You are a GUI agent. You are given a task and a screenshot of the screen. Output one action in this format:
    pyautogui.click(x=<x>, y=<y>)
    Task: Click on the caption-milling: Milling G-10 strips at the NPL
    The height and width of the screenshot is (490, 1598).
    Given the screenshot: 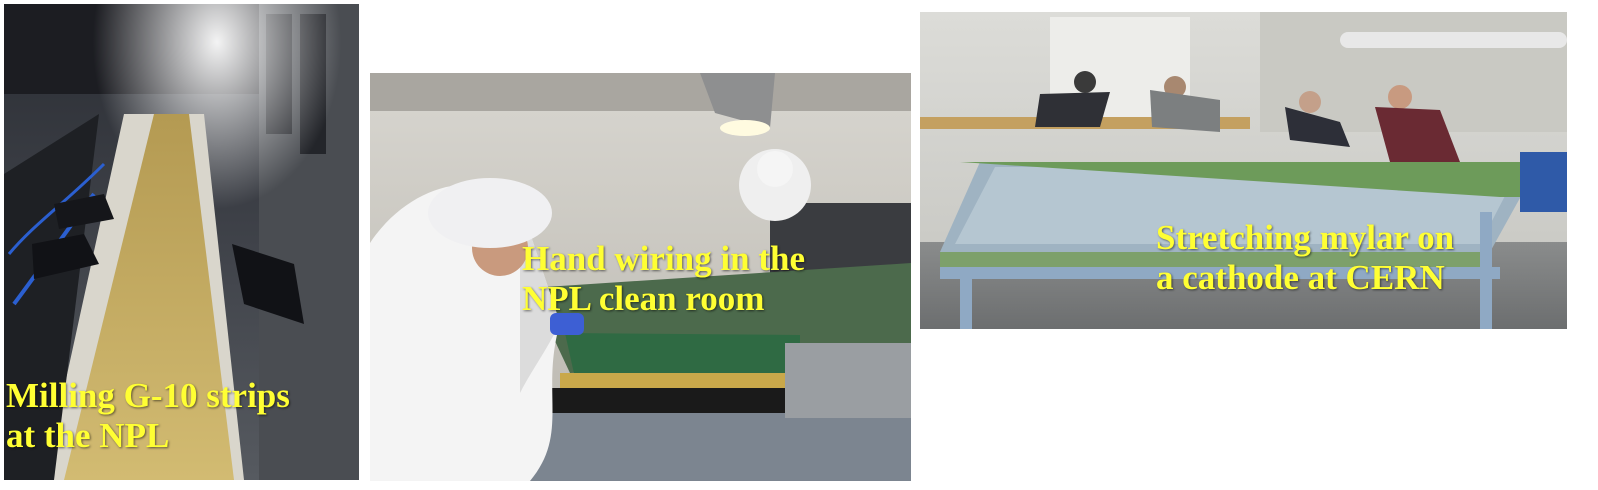 What is the action you would take?
    pyautogui.click(x=148, y=415)
    